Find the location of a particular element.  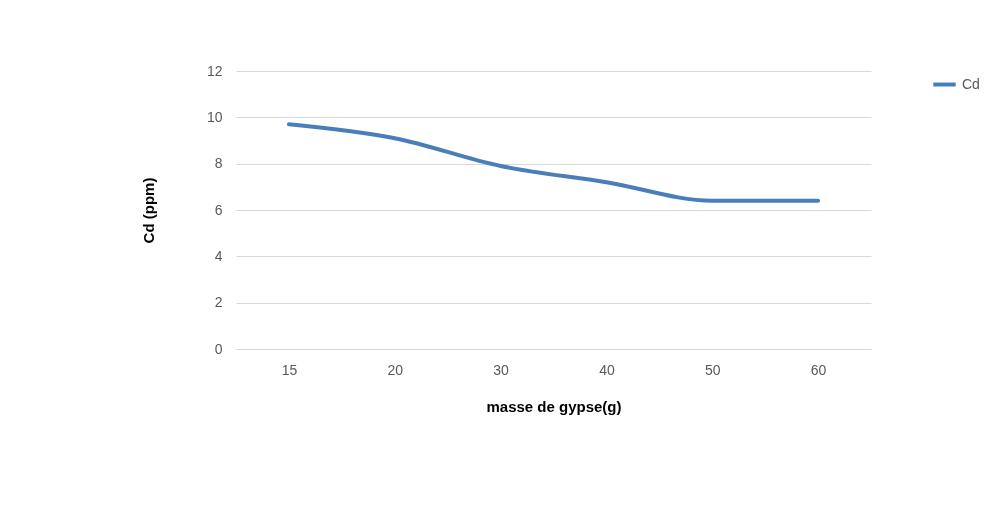

y-tick-label: 10 is located at coordinates (214, 116).